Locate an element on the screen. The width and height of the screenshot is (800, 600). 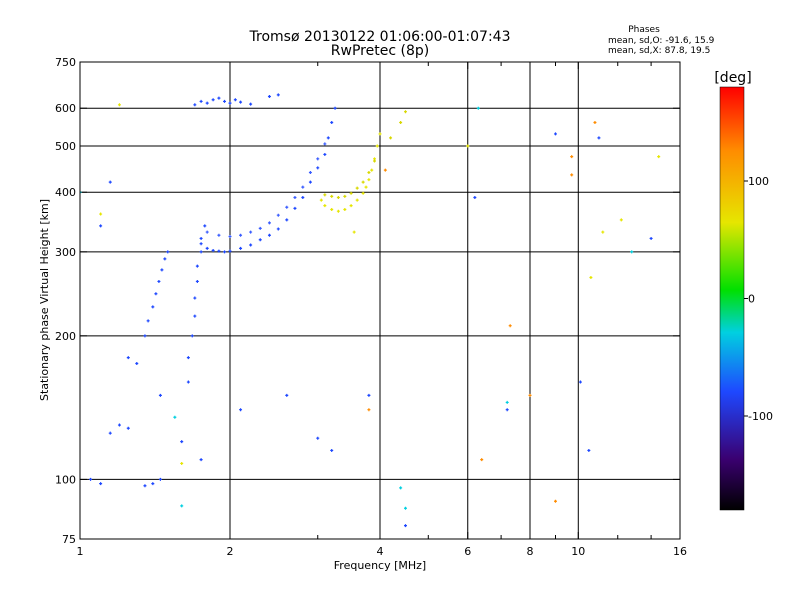
y-tick-label: 500 is located at coordinates (65, 146).